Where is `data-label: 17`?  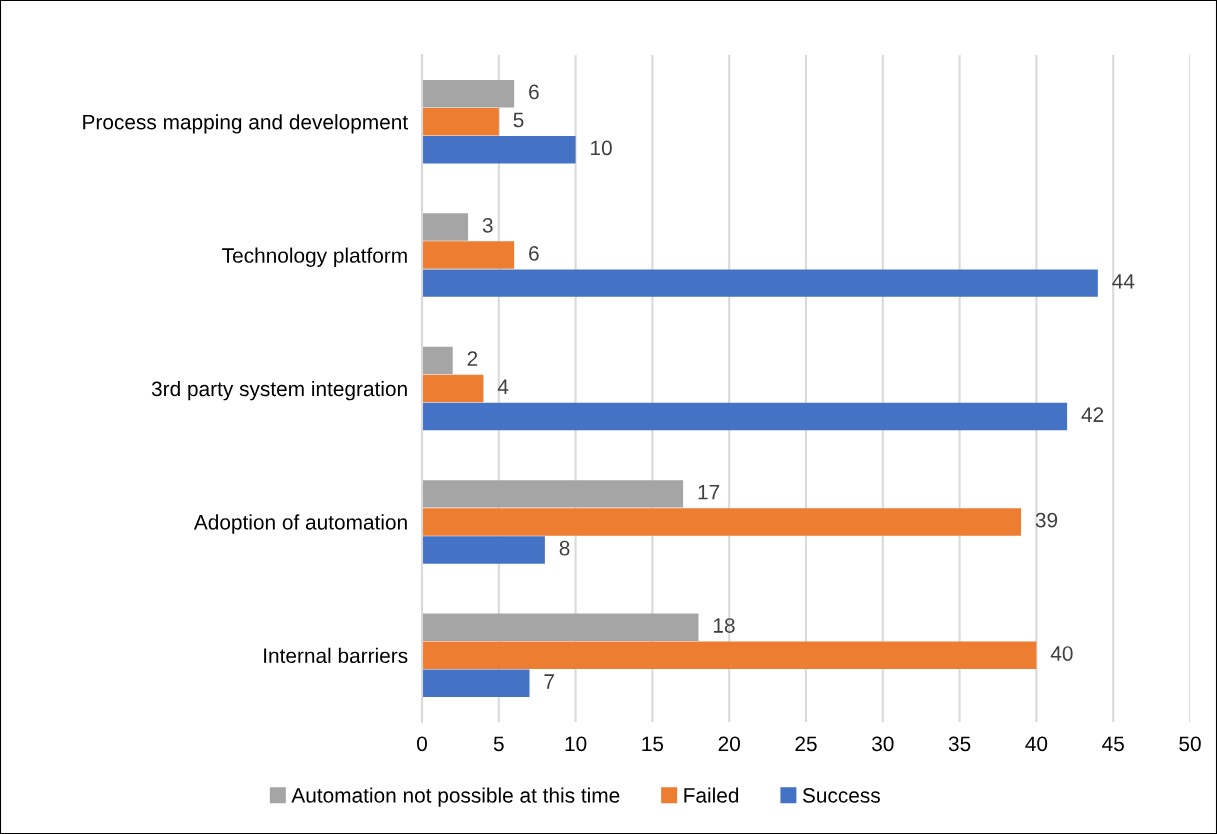
data-label: 17 is located at coordinates (709, 492).